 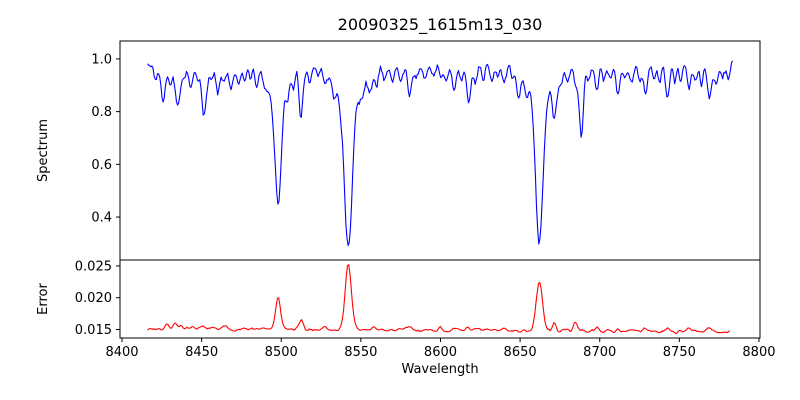 What do you see at coordinates (440, 25) in the screenshot?
I see `plot-title: 20090325_1615m13_030` at bounding box center [440, 25].